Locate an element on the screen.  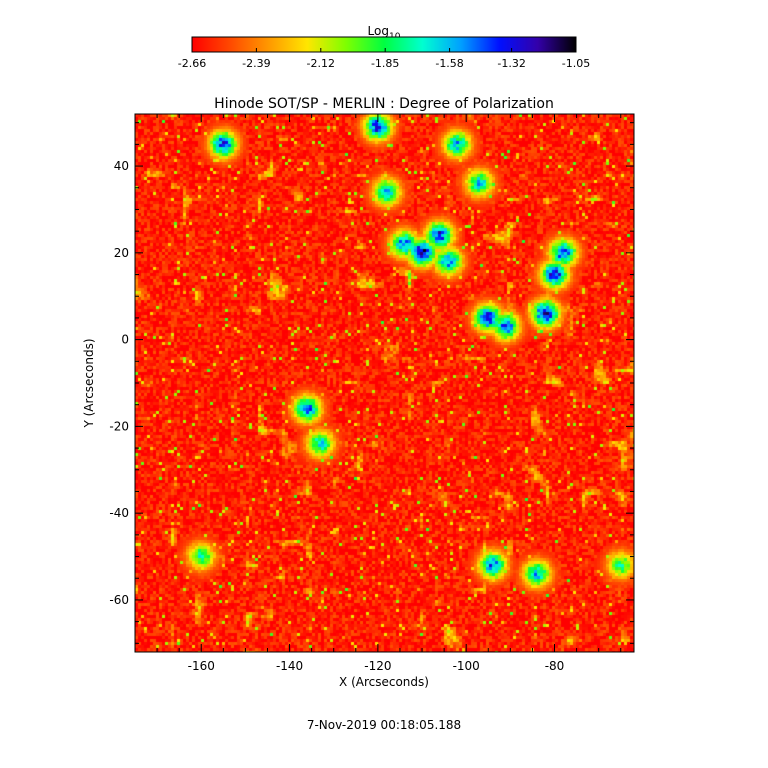
y-tick-label: 40 is located at coordinates (121, 166).